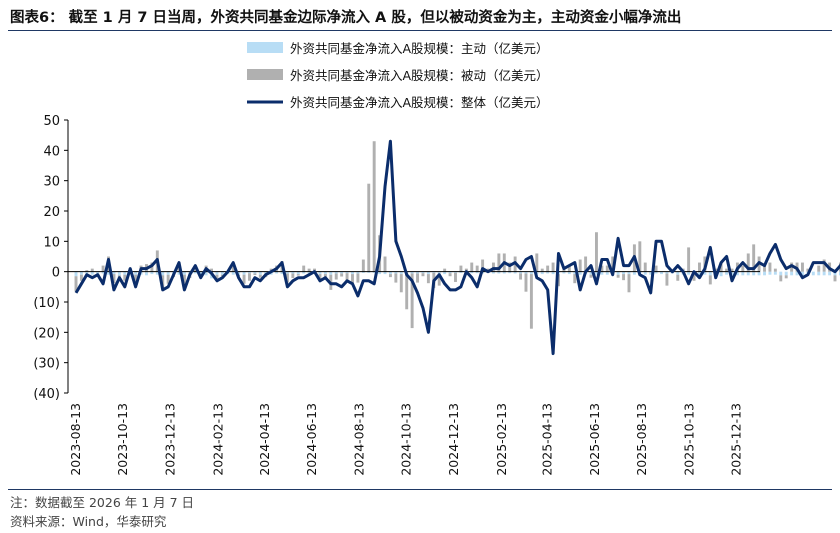  Describe the element at coordinates (420, 30) in the screenshot. I see `title-rule` at that location.